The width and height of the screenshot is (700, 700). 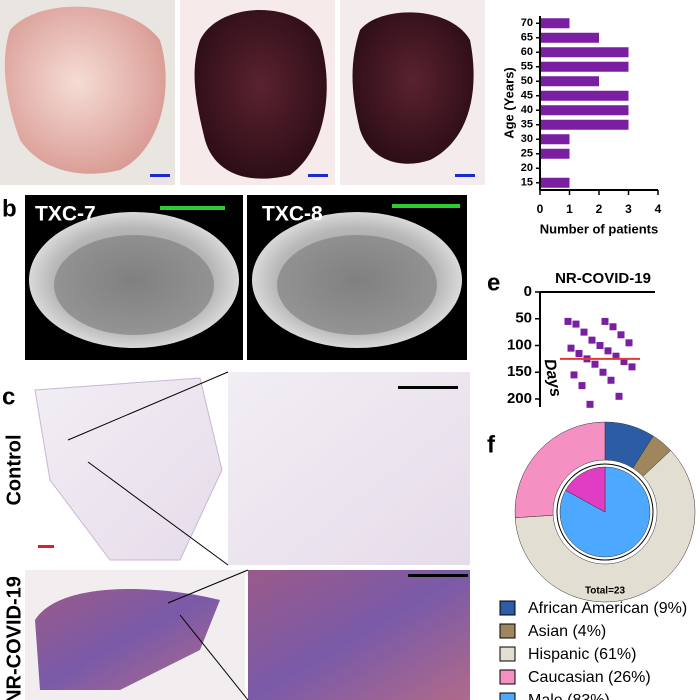 What do you see at coordinates (527, 168) in the screenshot?
I see `y-tick-label: 20` at bounding box center [527, 168].